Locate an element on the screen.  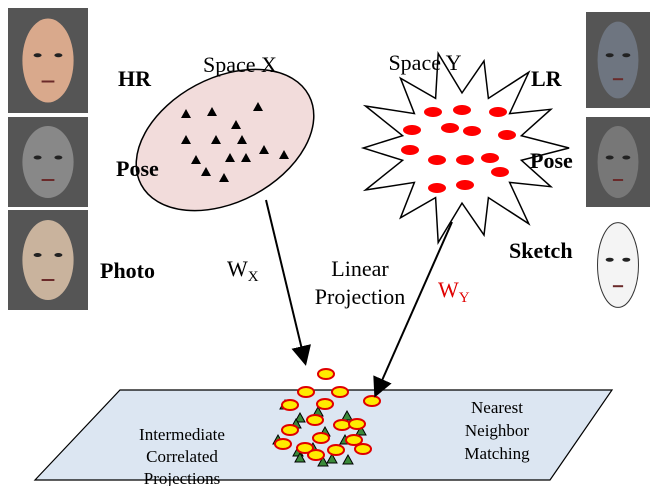
weight-subscript: X is located at coordinates (253, 277).